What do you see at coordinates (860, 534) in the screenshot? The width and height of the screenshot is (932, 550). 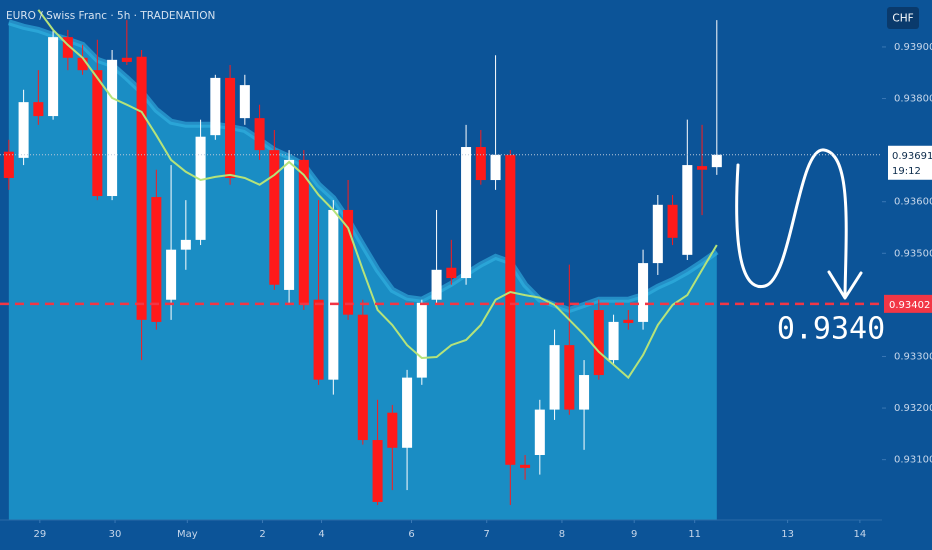 I see `x-tick-label: 14` at bounding box center [860, 534].